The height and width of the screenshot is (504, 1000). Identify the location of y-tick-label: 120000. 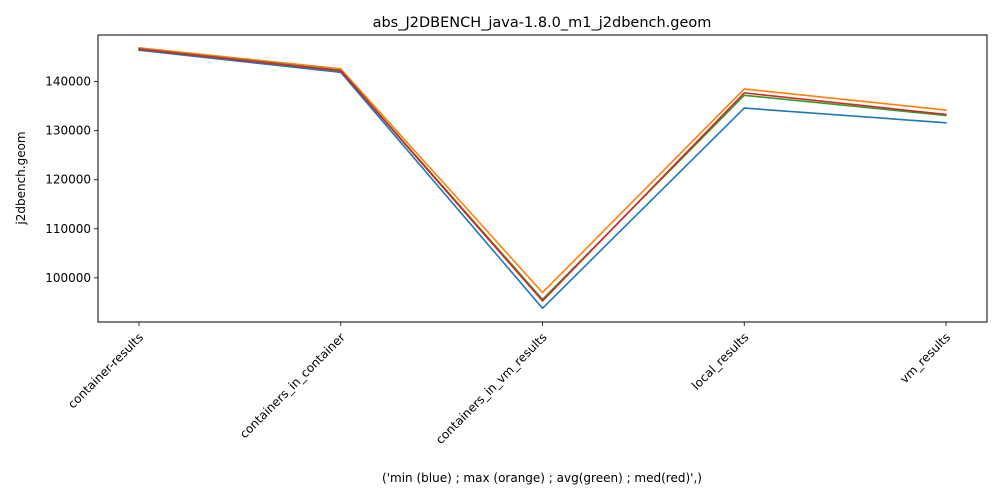
(68, 180).